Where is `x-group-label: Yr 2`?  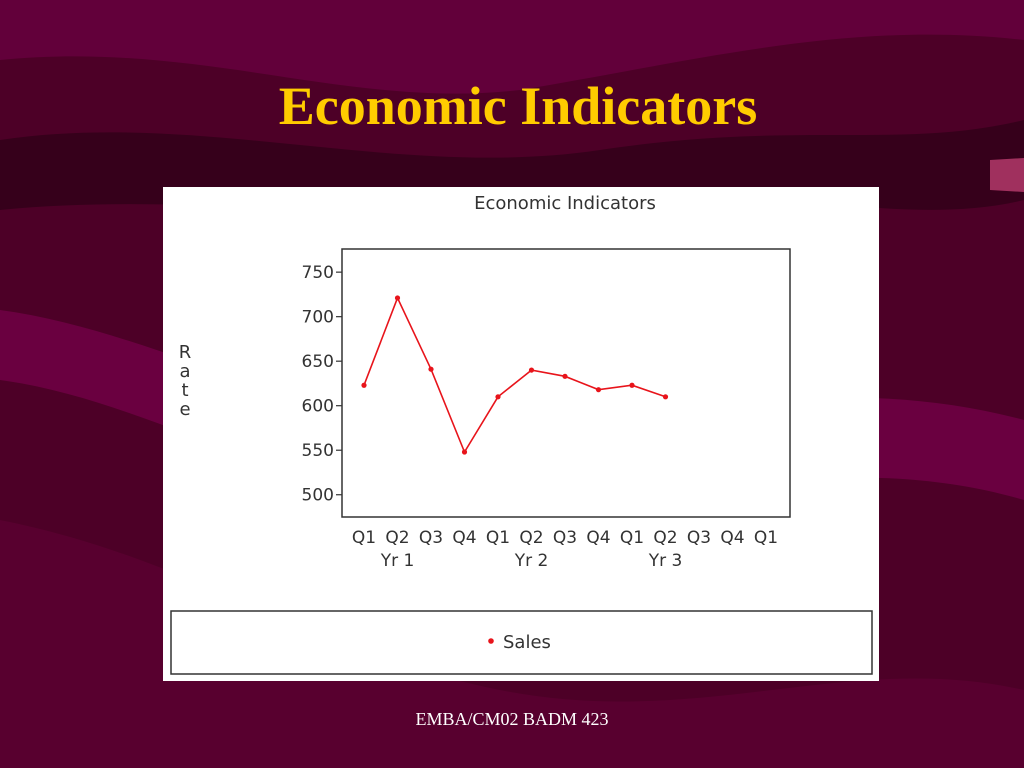 x-group-label: Yr 2 is located at coordinates (531, 561).